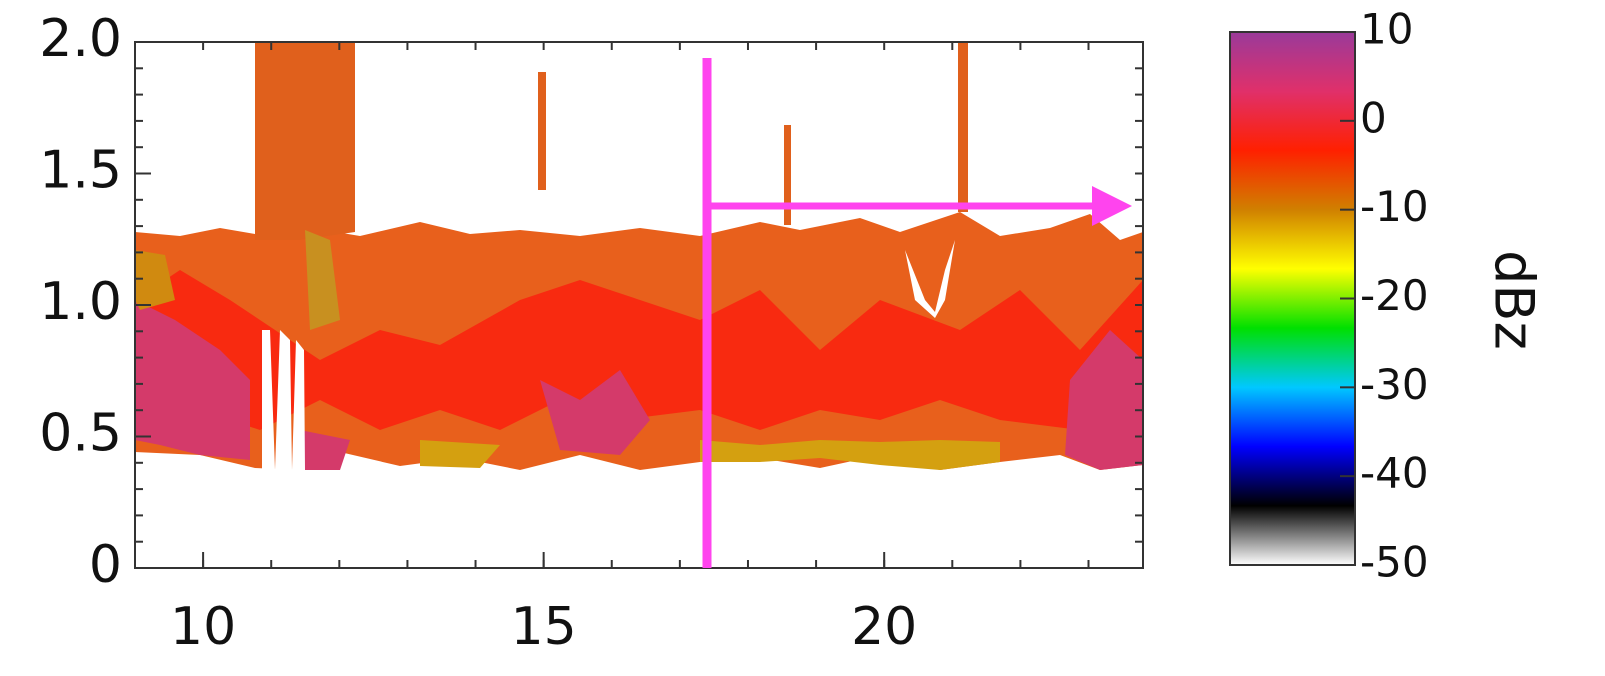 The image size is (1605, 676). I want to click on y-tick-label: 0, so click(105, 565).